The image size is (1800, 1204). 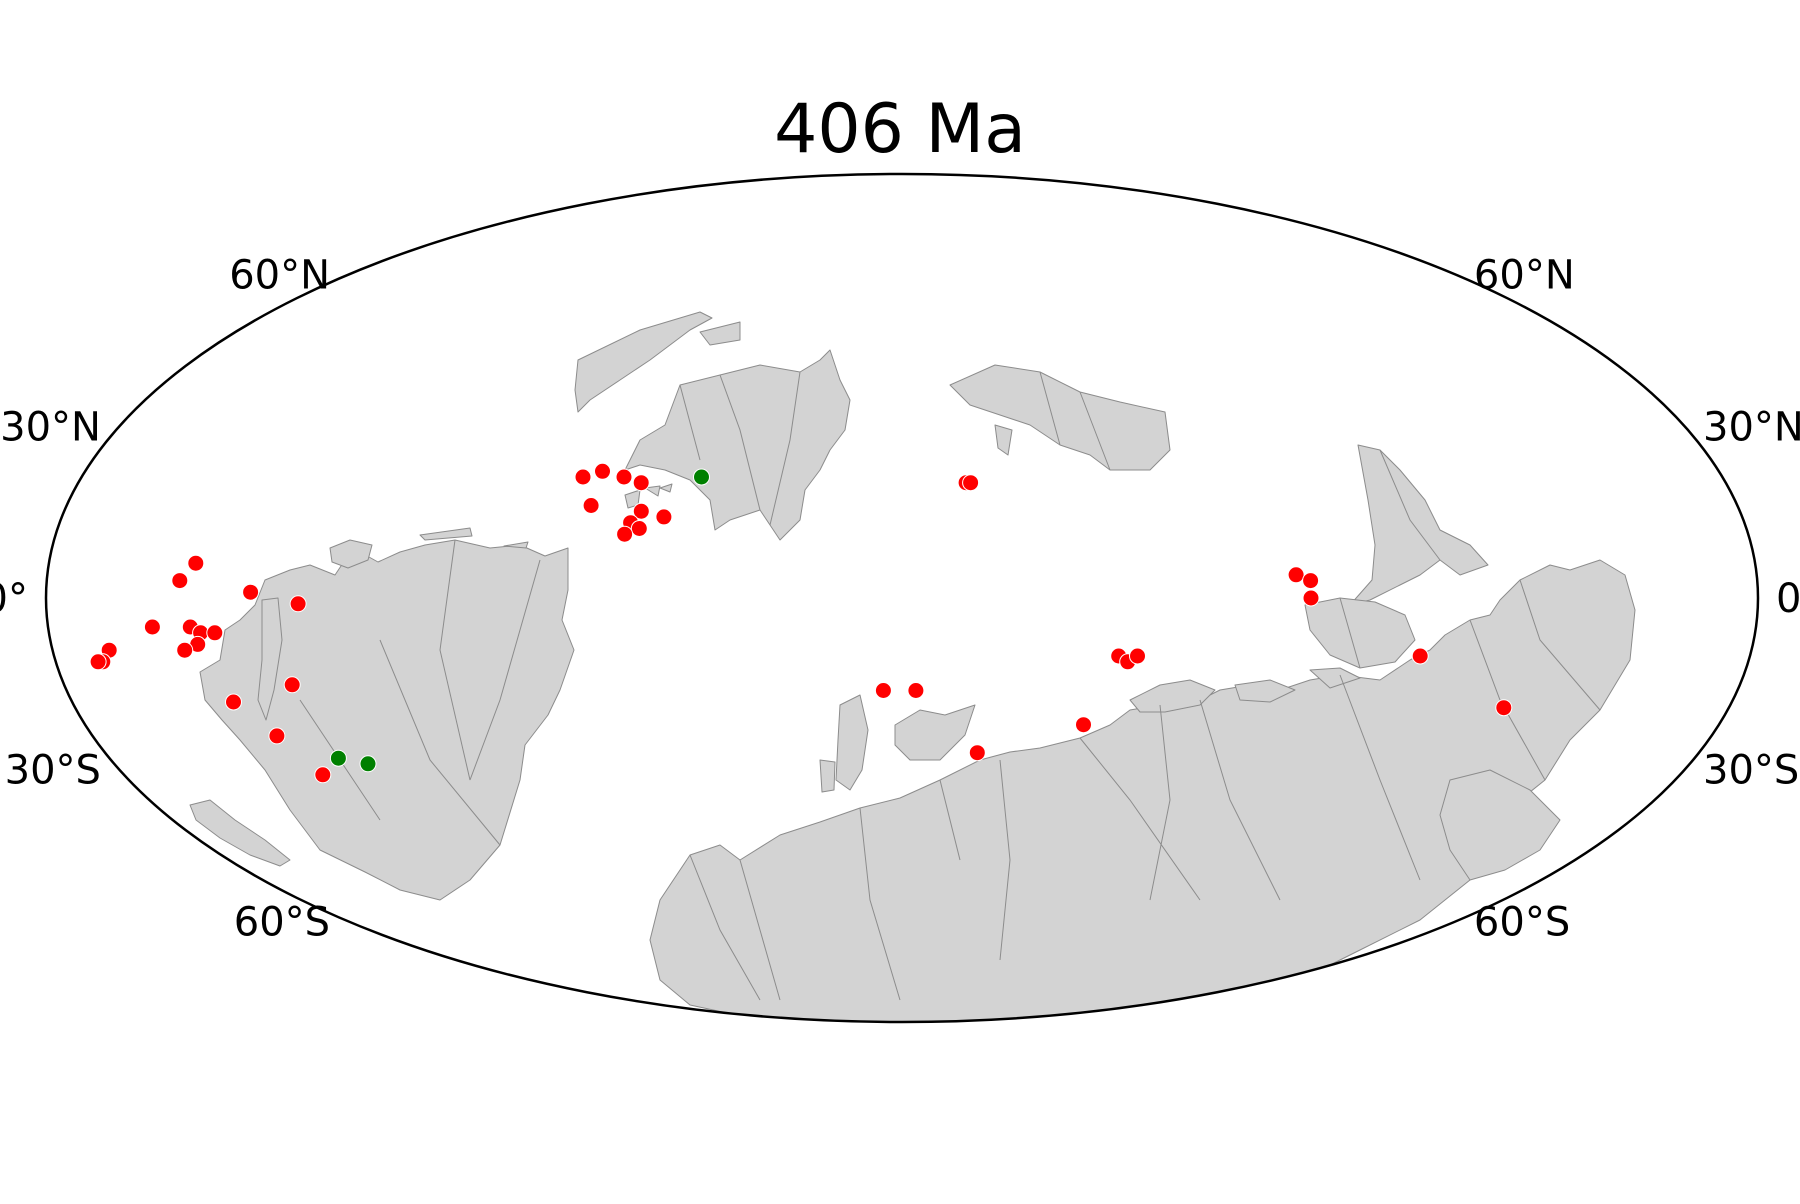 I want to click on landmass-east-arc-south, so click(x=1360, y=633).